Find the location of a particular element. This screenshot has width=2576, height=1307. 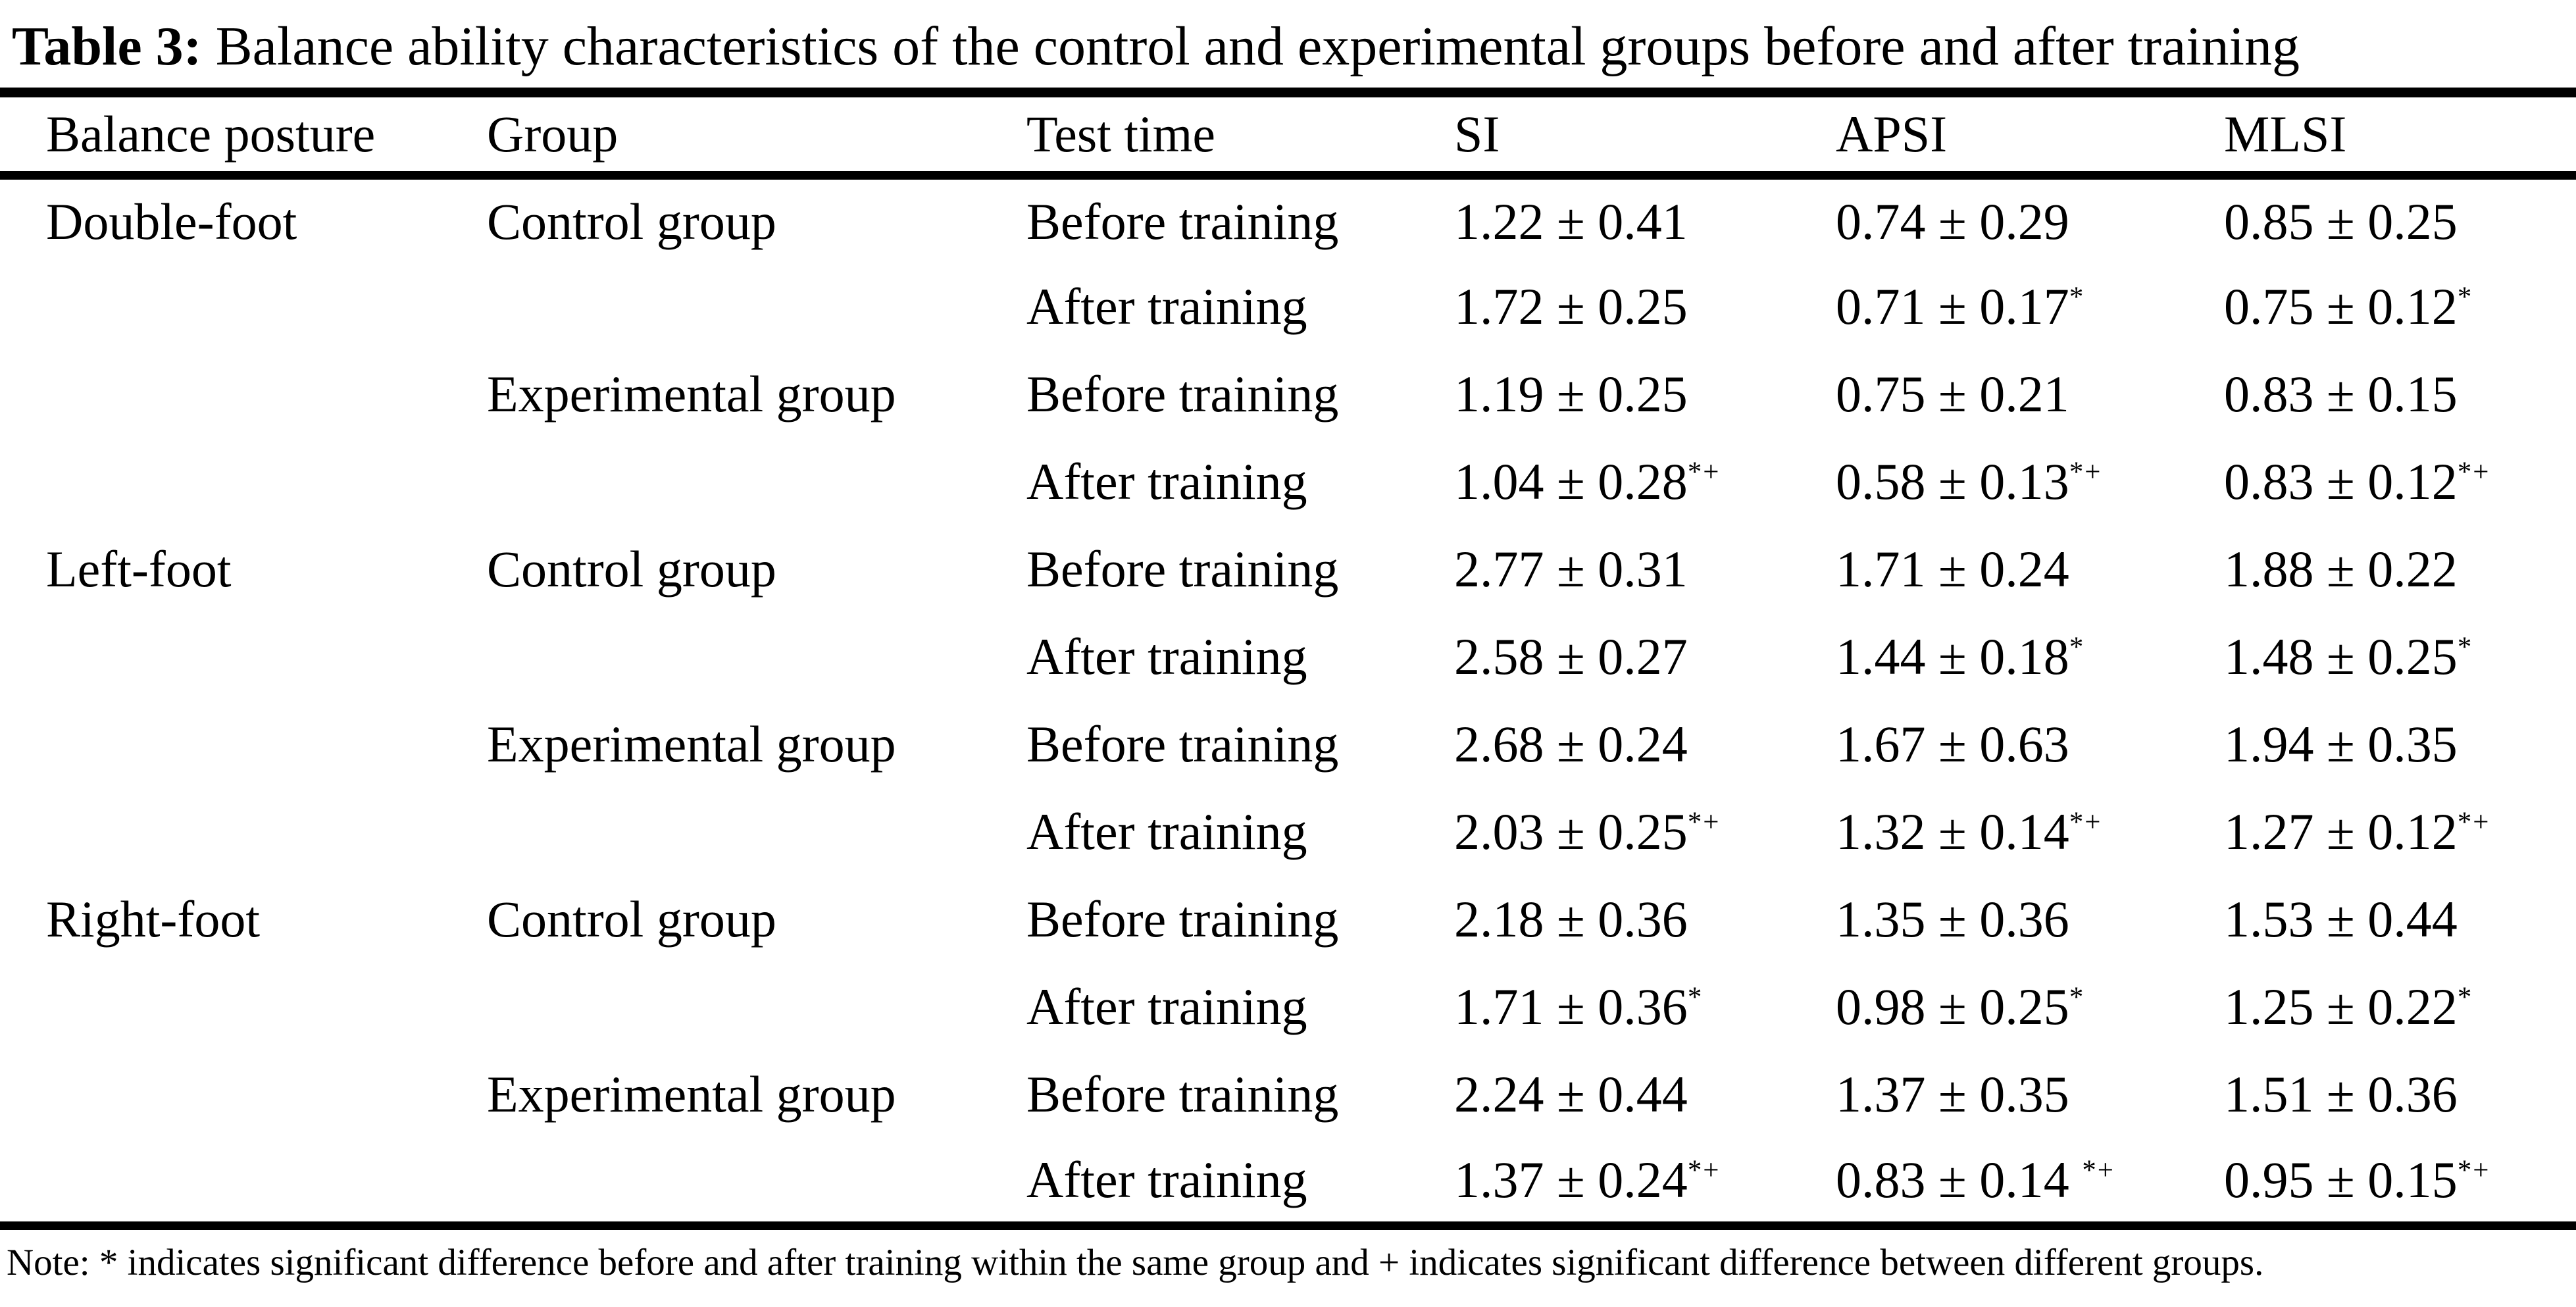

cell-apsi: 1.44 ± 0.18* is located at coordinates (2030, 657).